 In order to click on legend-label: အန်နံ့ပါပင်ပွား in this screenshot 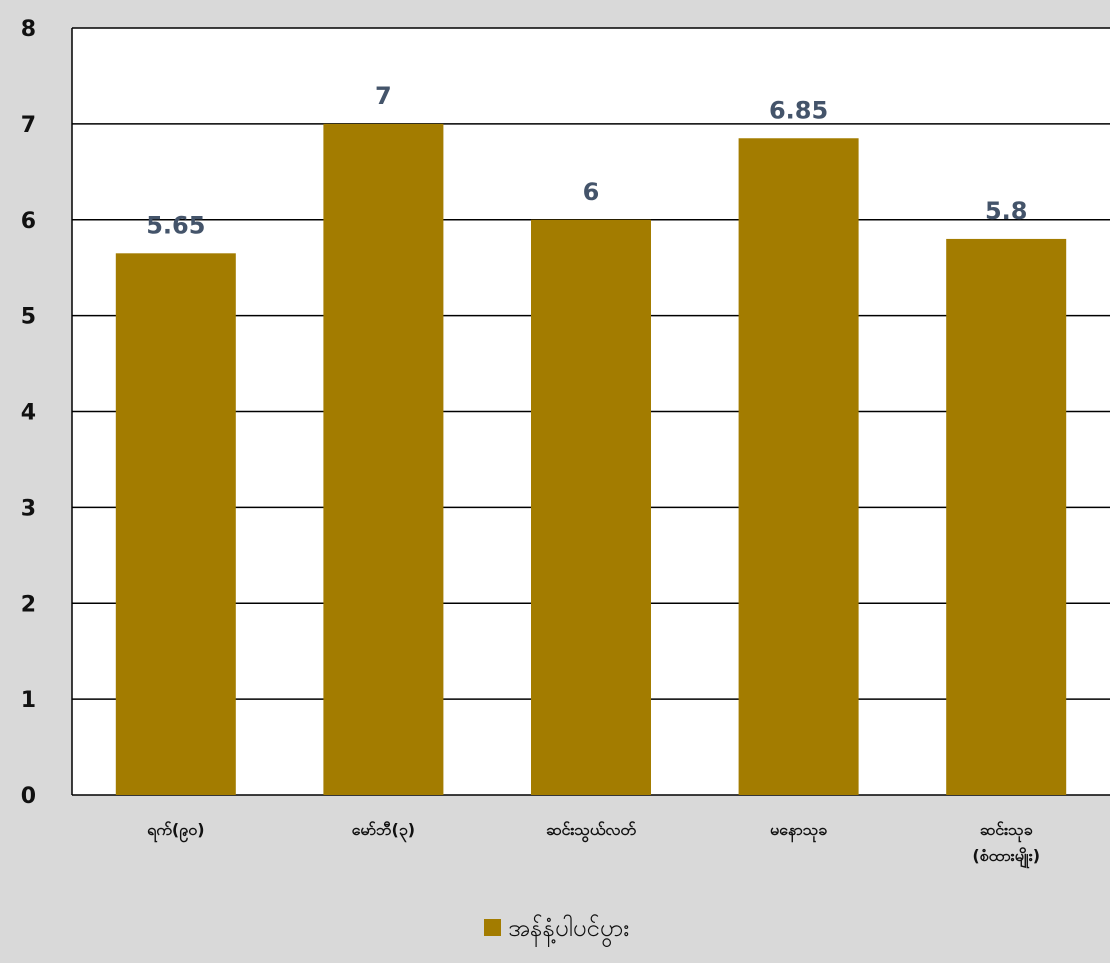, I will do `click(568, 930)`.